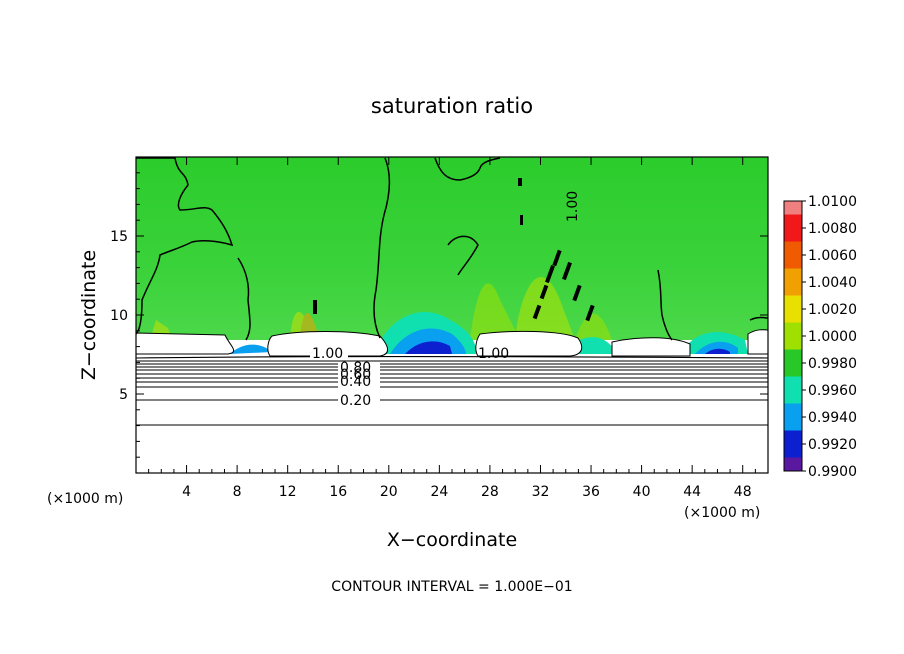  What do you see at coordinates (832, 364) in the screenshot?
I see `colorbar-label: 0.9980` at bounding box center [832, 364].